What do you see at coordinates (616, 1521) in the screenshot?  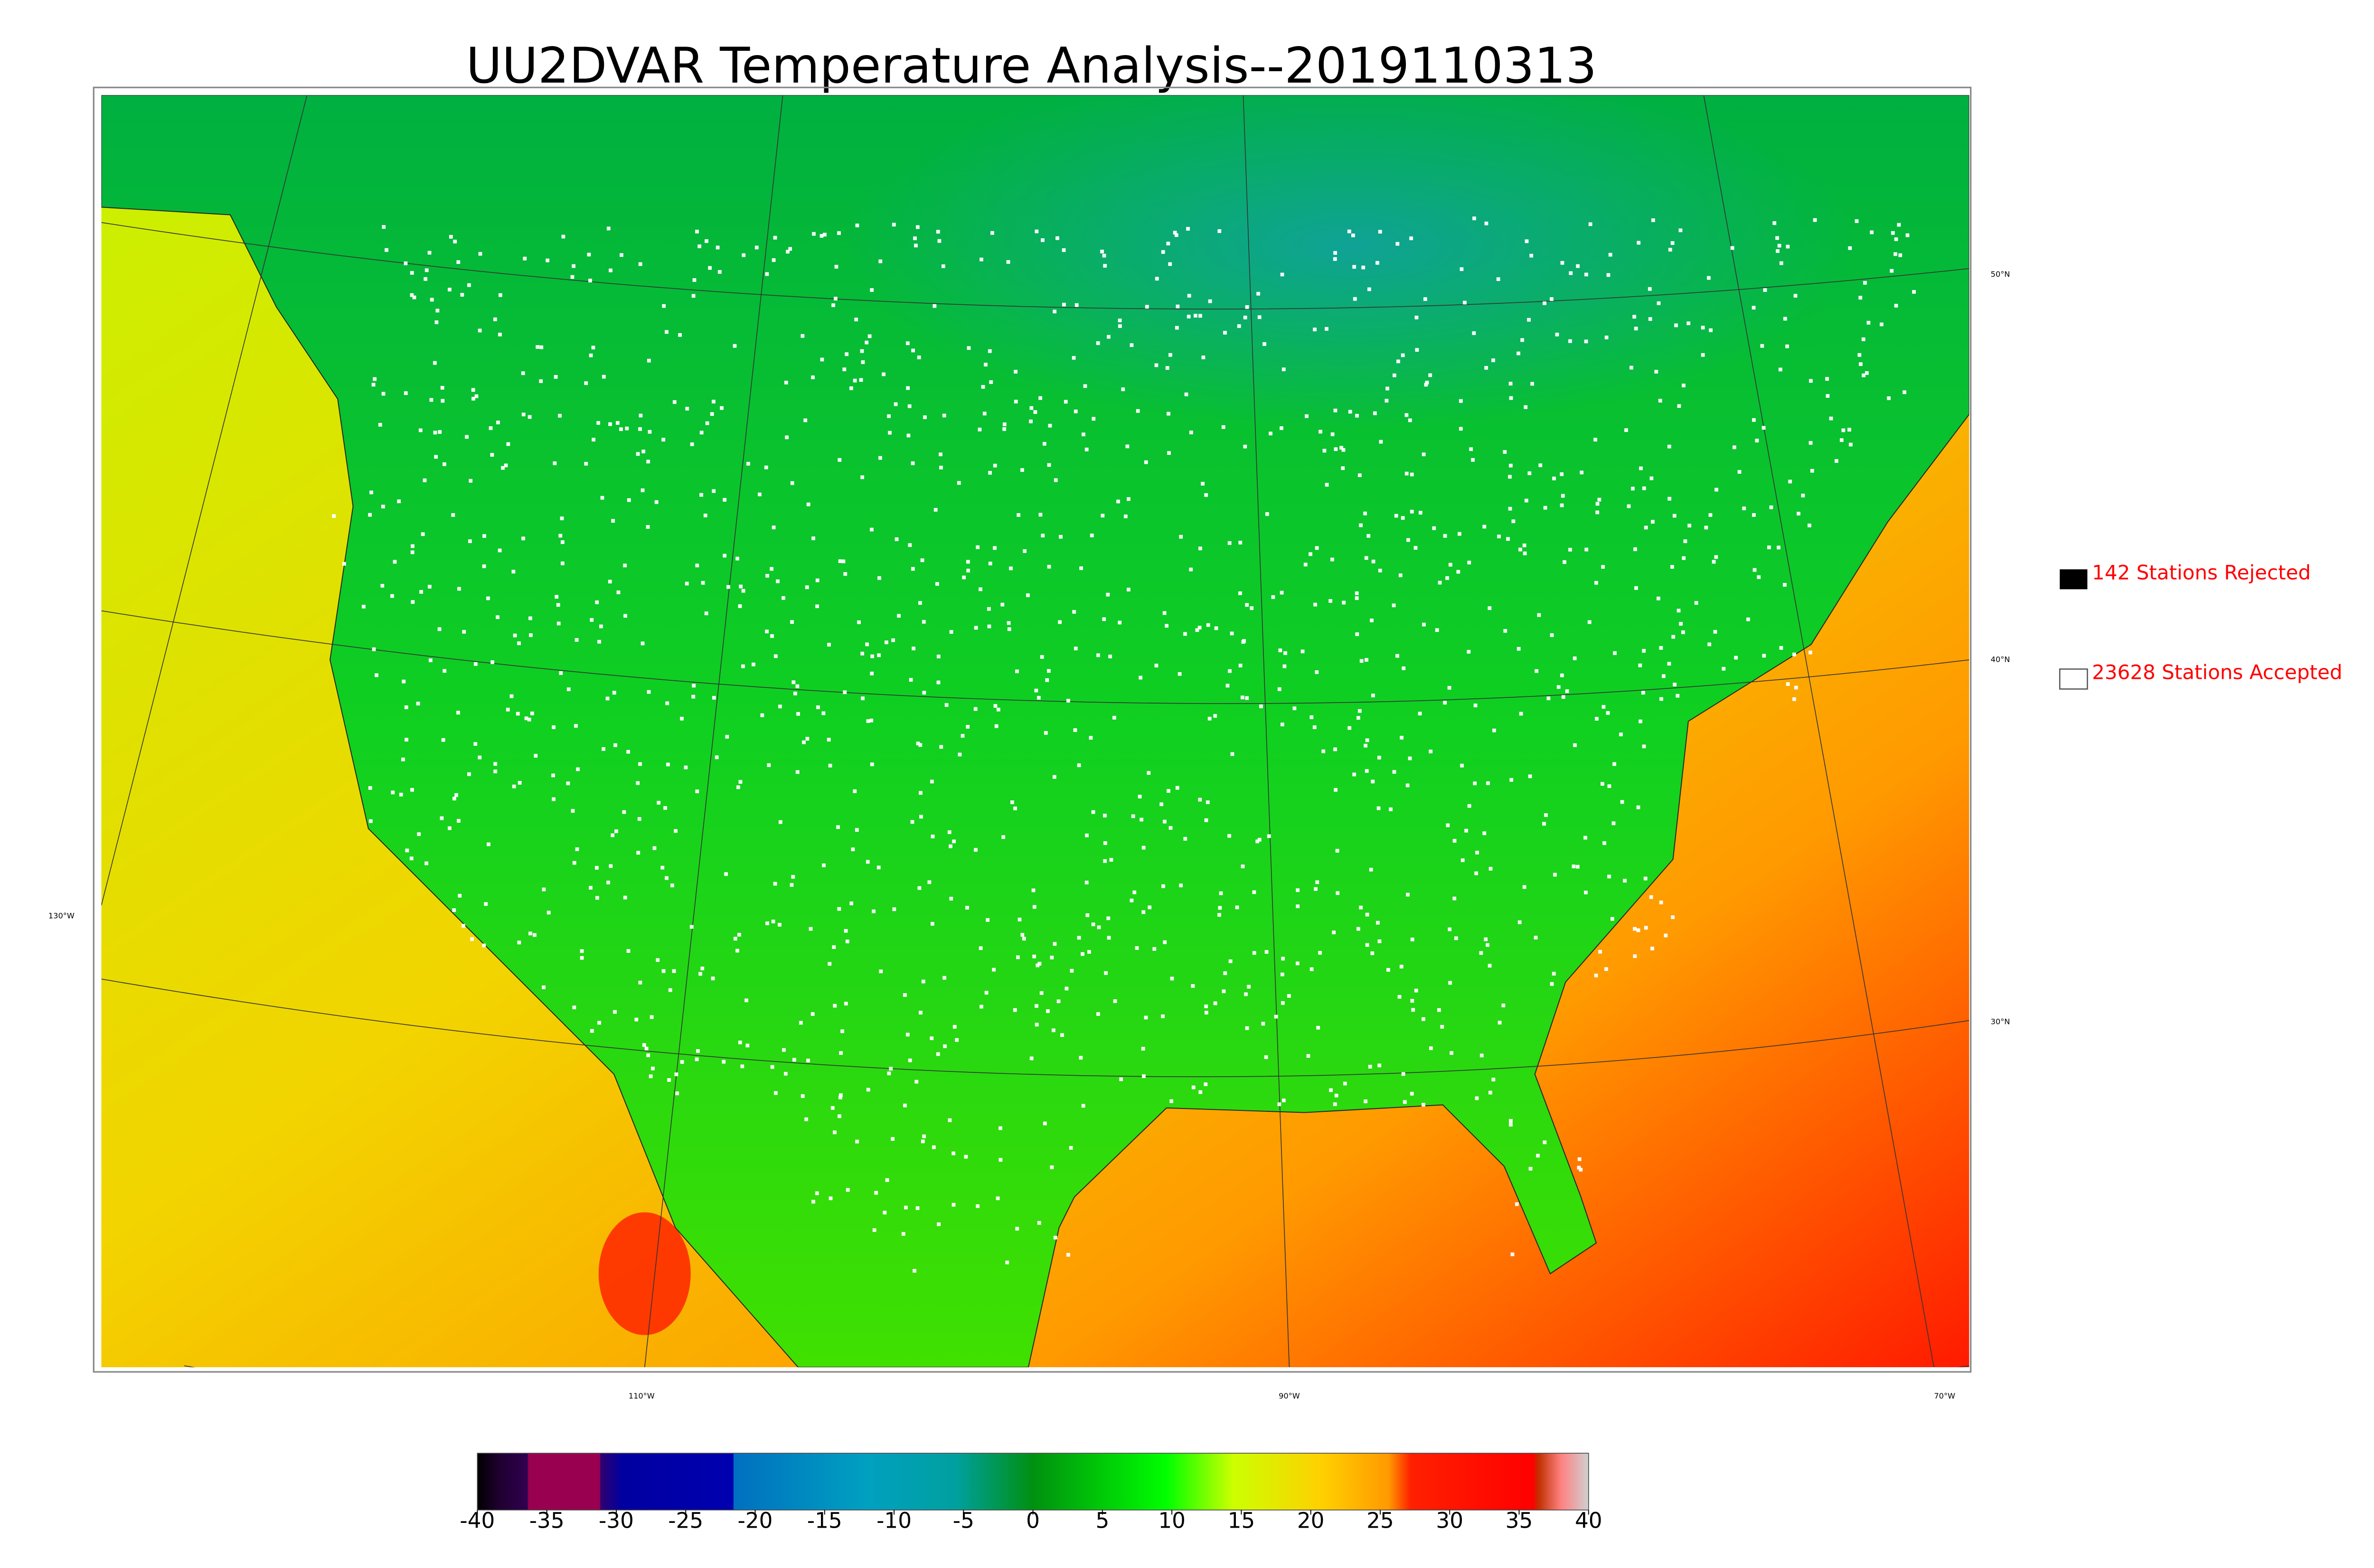 I see `colorbar-tick-label: -30` at bounding box center [616, 1521].